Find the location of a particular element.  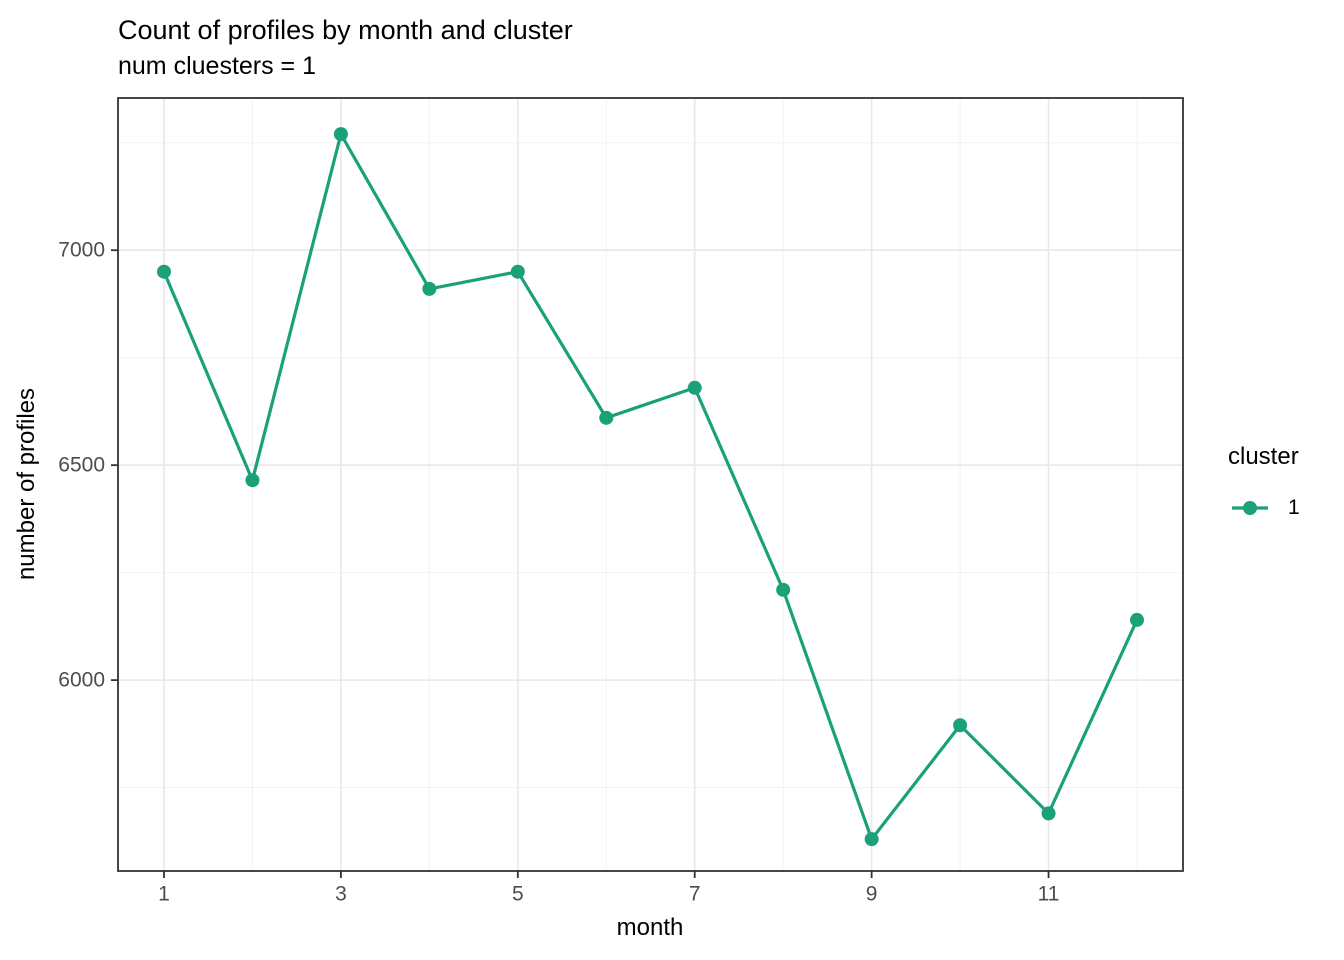

legend-entry-label: 1 is located at coordinates (1294, 507).